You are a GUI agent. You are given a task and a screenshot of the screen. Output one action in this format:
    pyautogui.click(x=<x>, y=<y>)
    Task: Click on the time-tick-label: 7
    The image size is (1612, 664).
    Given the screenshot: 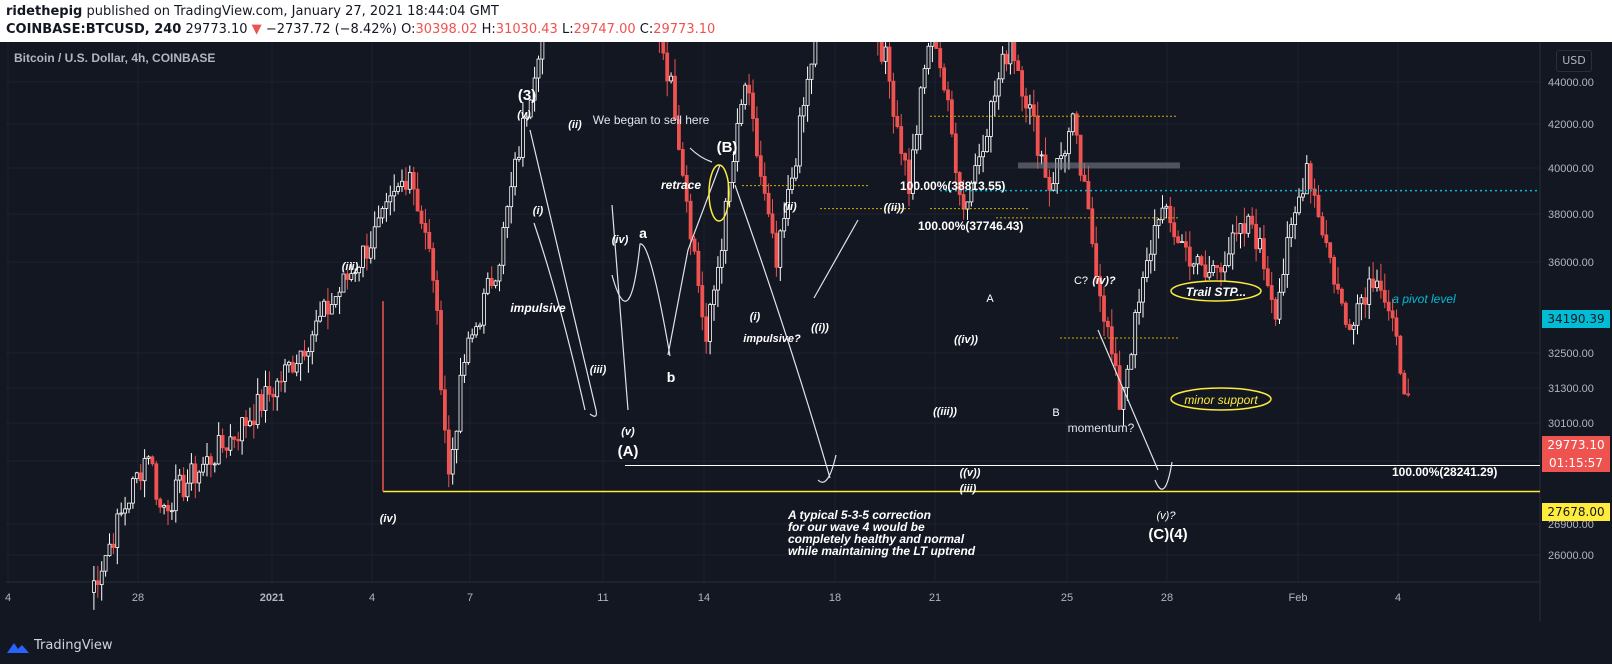 What is the action you would take?
    pyautogui.click(x=470, y=598)
    